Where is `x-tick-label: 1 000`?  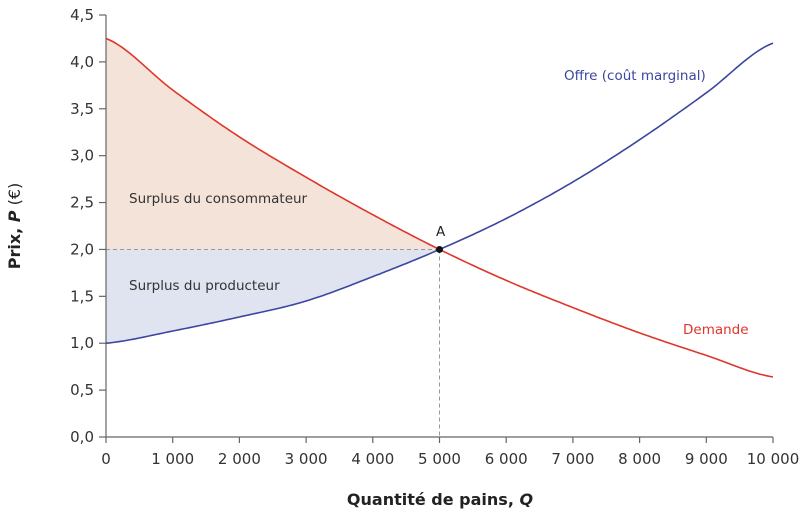 x-tick-label: 1 000 is located at coordinates (172, 459).